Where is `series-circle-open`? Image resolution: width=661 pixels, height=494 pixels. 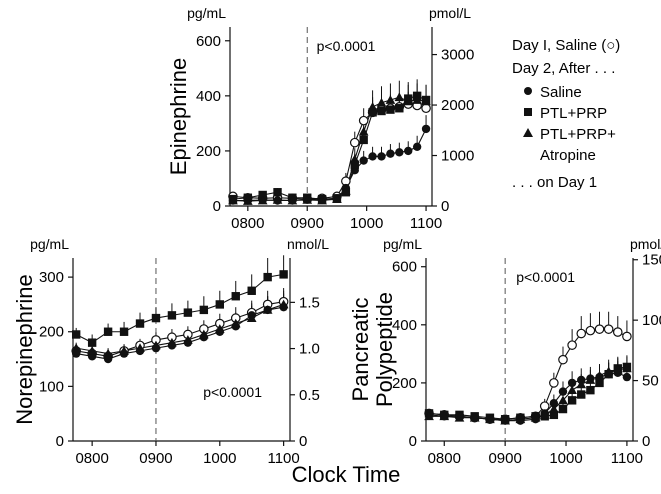 series-circle-open is located at coordinates (180, 322).